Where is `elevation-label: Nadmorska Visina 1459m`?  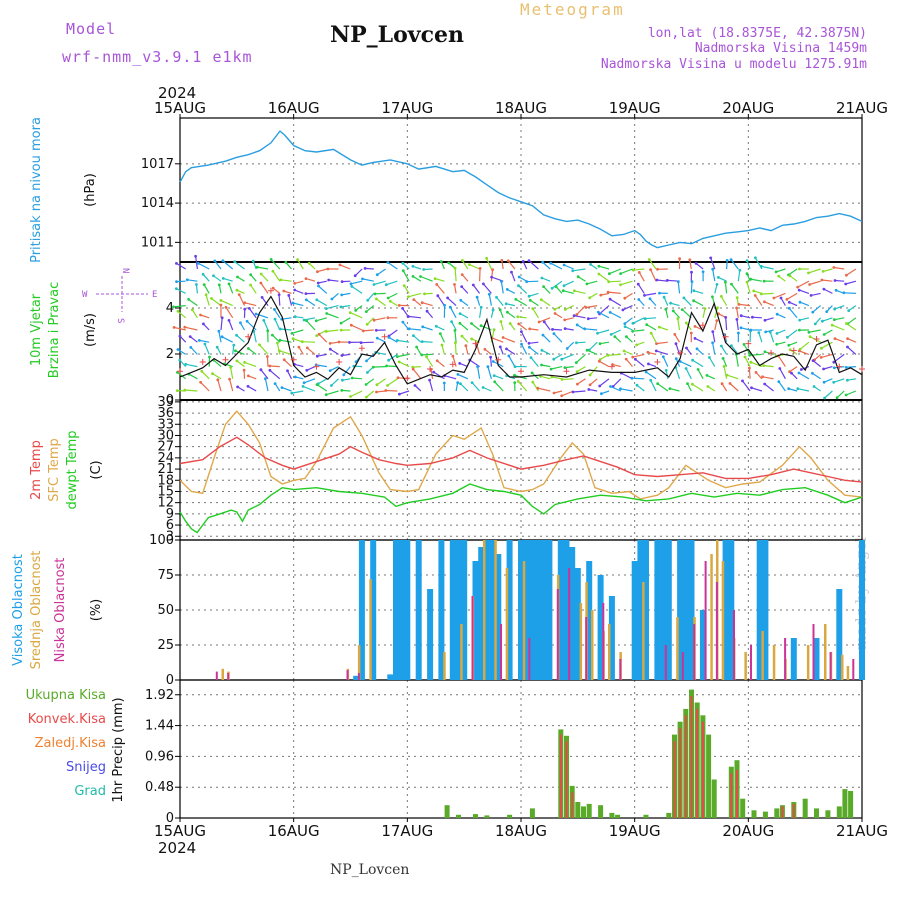 elevation-label: Nadmorska Visina 1459m is located at coordinates (780, 48).